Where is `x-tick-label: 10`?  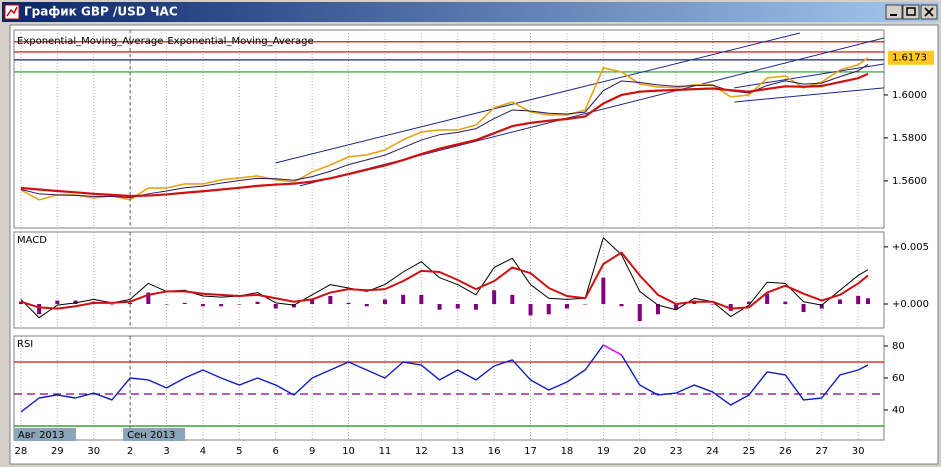 x-tick-label: 10 is located at coordinates (348, 451).